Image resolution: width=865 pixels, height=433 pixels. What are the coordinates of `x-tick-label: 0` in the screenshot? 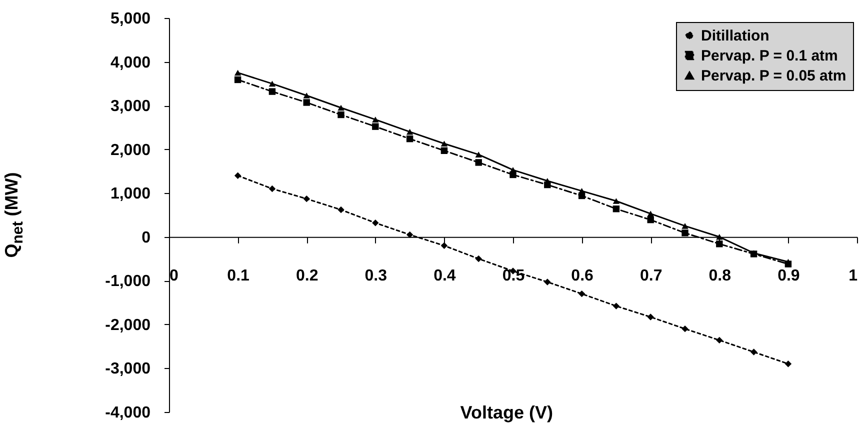 It's located at (174, 275).